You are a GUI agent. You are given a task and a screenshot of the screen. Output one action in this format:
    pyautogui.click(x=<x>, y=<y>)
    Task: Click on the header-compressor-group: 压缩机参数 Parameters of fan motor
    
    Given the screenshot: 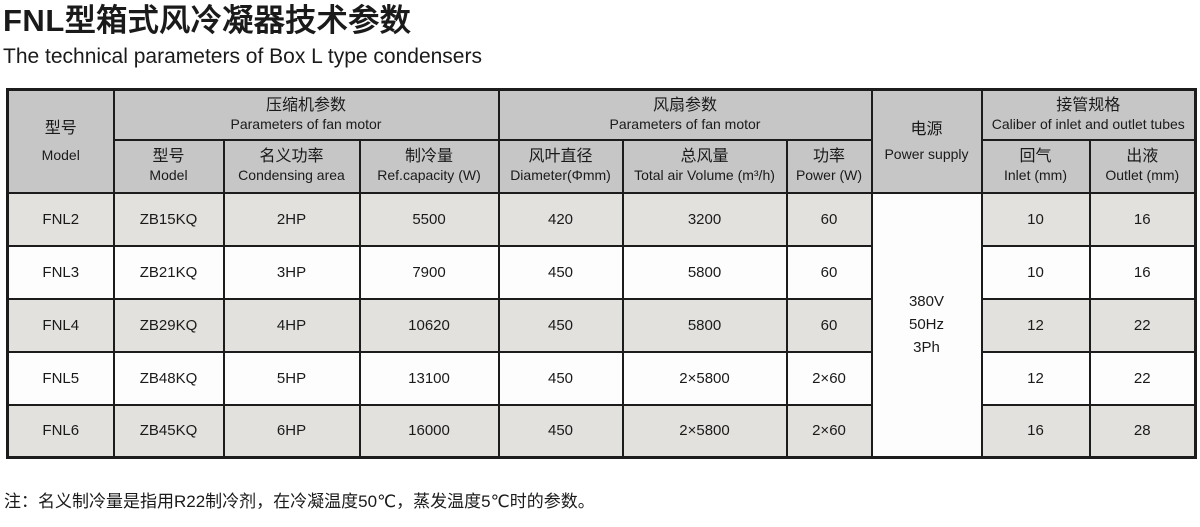 What is the action you would take?
    pyautogui.click(x=306, y=114)
    